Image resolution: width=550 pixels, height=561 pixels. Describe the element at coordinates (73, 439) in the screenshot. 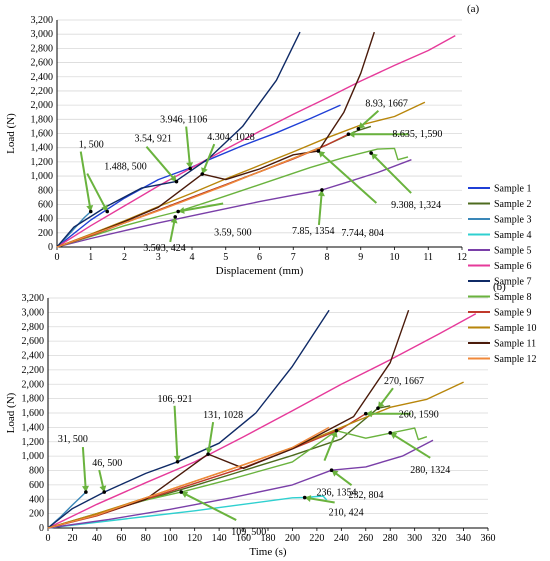

I see `annotation-label: 31, 500` at that location.